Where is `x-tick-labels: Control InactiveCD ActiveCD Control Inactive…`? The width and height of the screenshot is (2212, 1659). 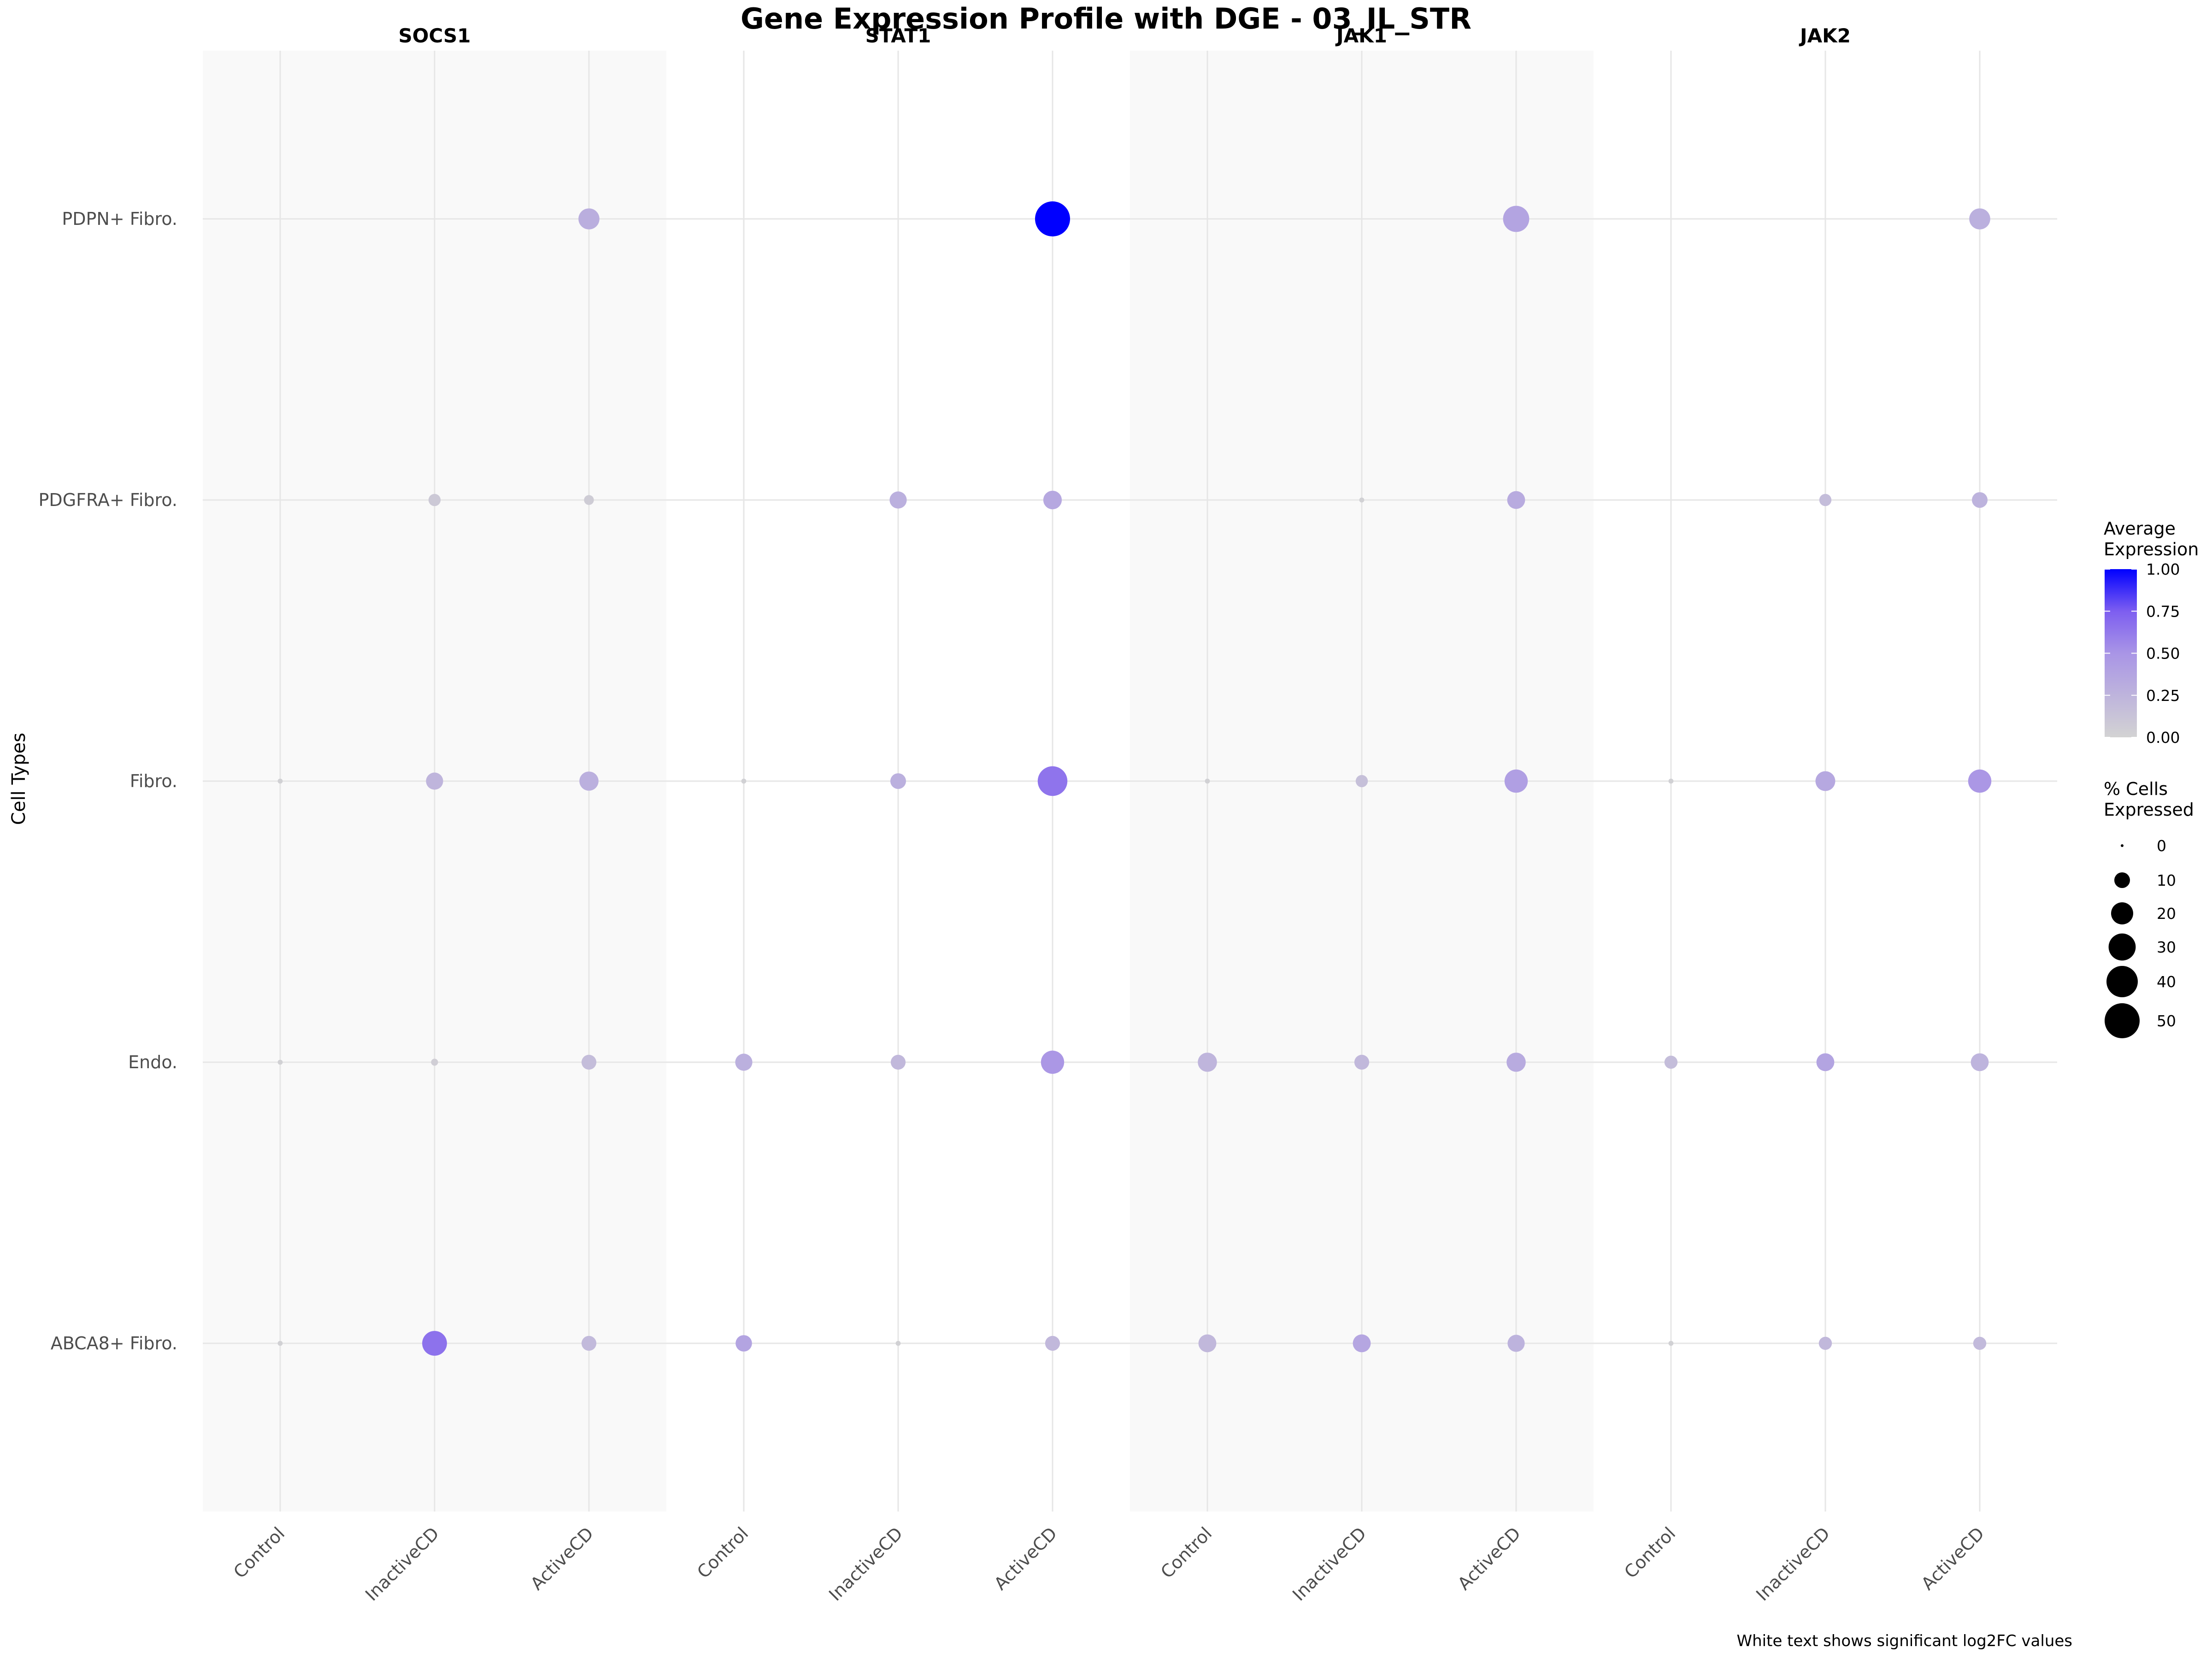
x-tick-labels: Control InactiveCD ActiveCD Control Inactive… is located at coordinates (1108, 1564).